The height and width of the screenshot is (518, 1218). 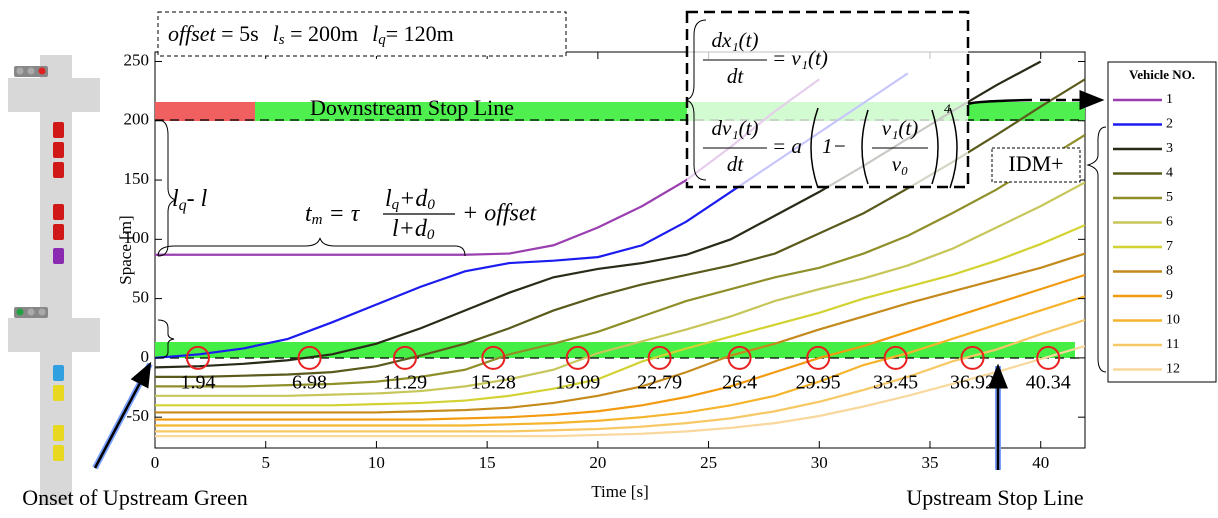 What do you see at coordinates (735, 40) in the screenshot?
I see `svg-text: dx₁(t)` at bounding box center [735, 40].